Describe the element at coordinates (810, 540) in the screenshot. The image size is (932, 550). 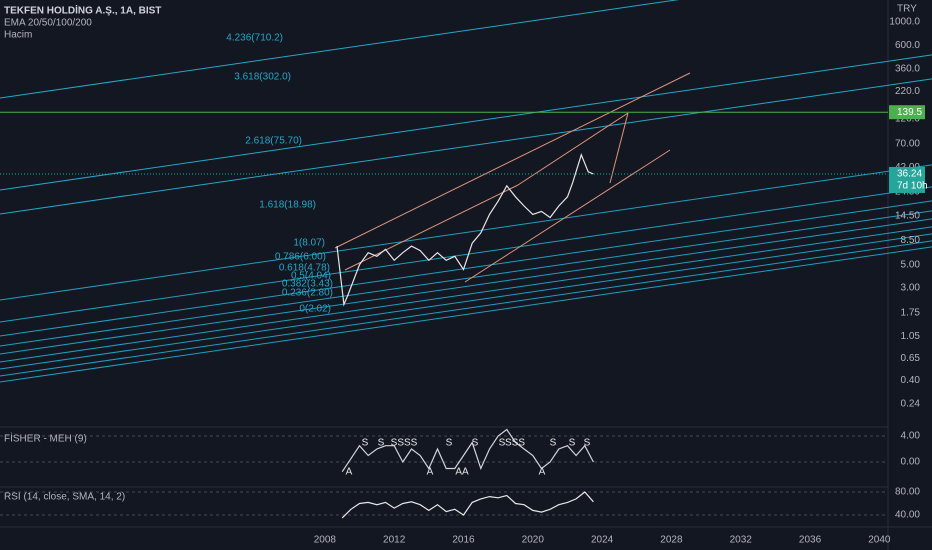
I see `x-tick-label: 2036` at that location.